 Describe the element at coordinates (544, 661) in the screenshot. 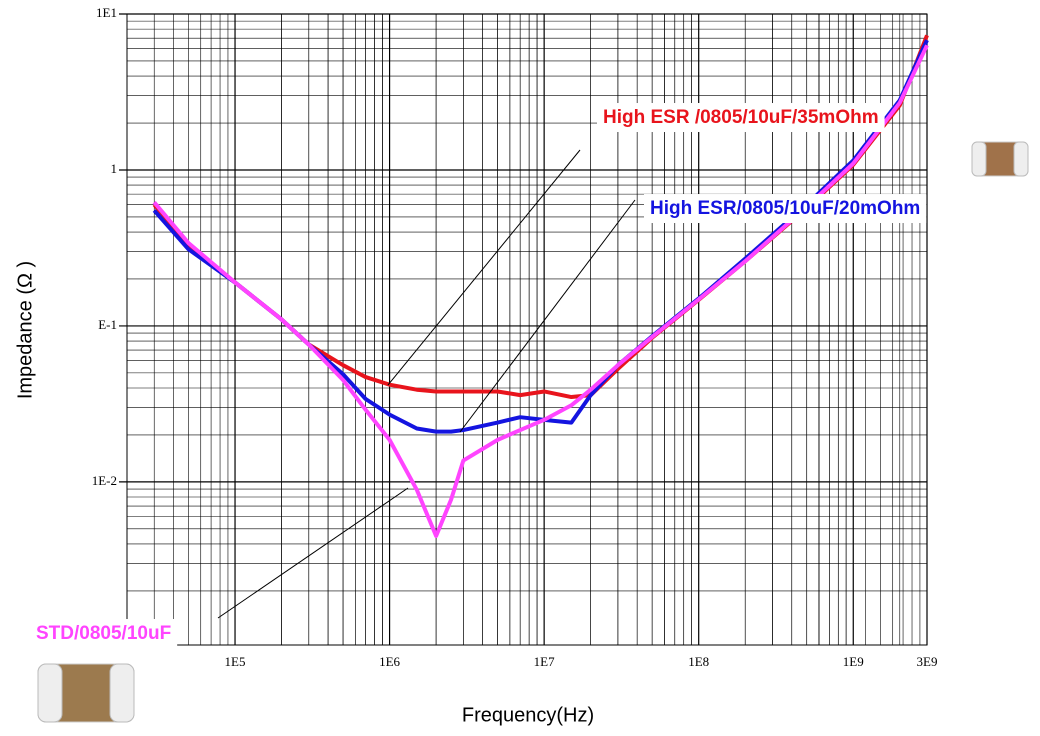

I see `x-tick-label: 1E7` at that location.